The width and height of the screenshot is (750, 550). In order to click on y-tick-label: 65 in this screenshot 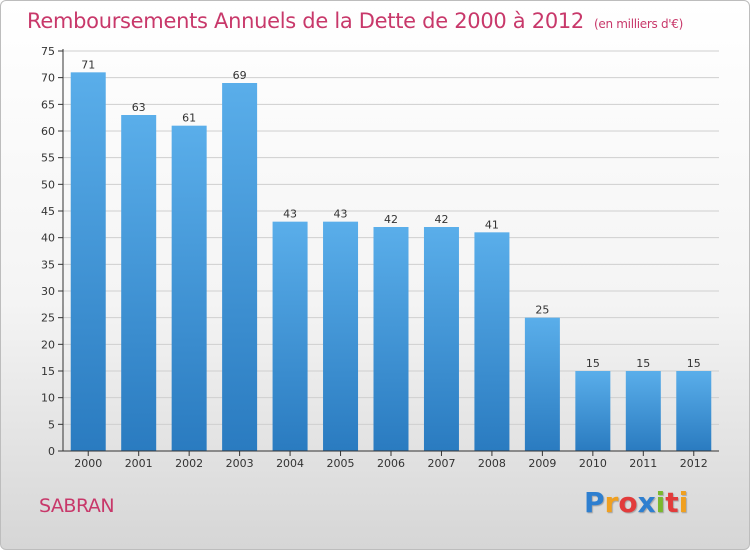, I will do `click(48, 104)`.